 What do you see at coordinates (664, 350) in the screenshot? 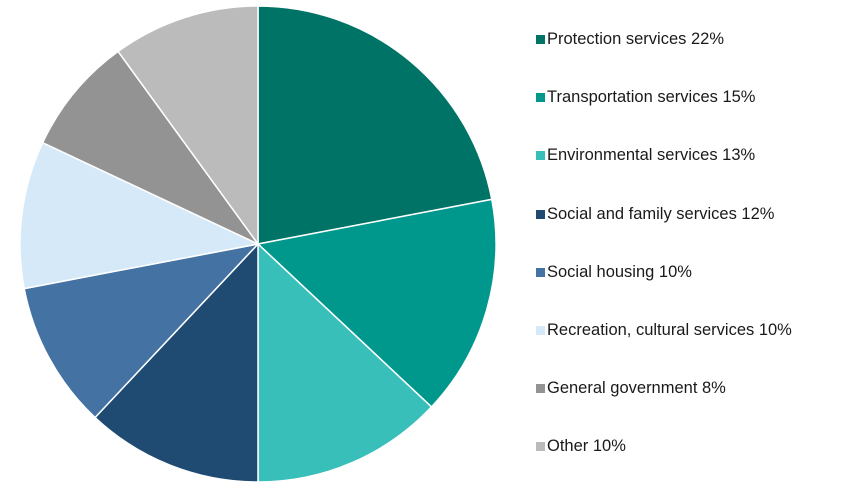
I see `legend-item-recreation-cultural: Recreation, cultural services 10%` at bounding box center [664, 350].